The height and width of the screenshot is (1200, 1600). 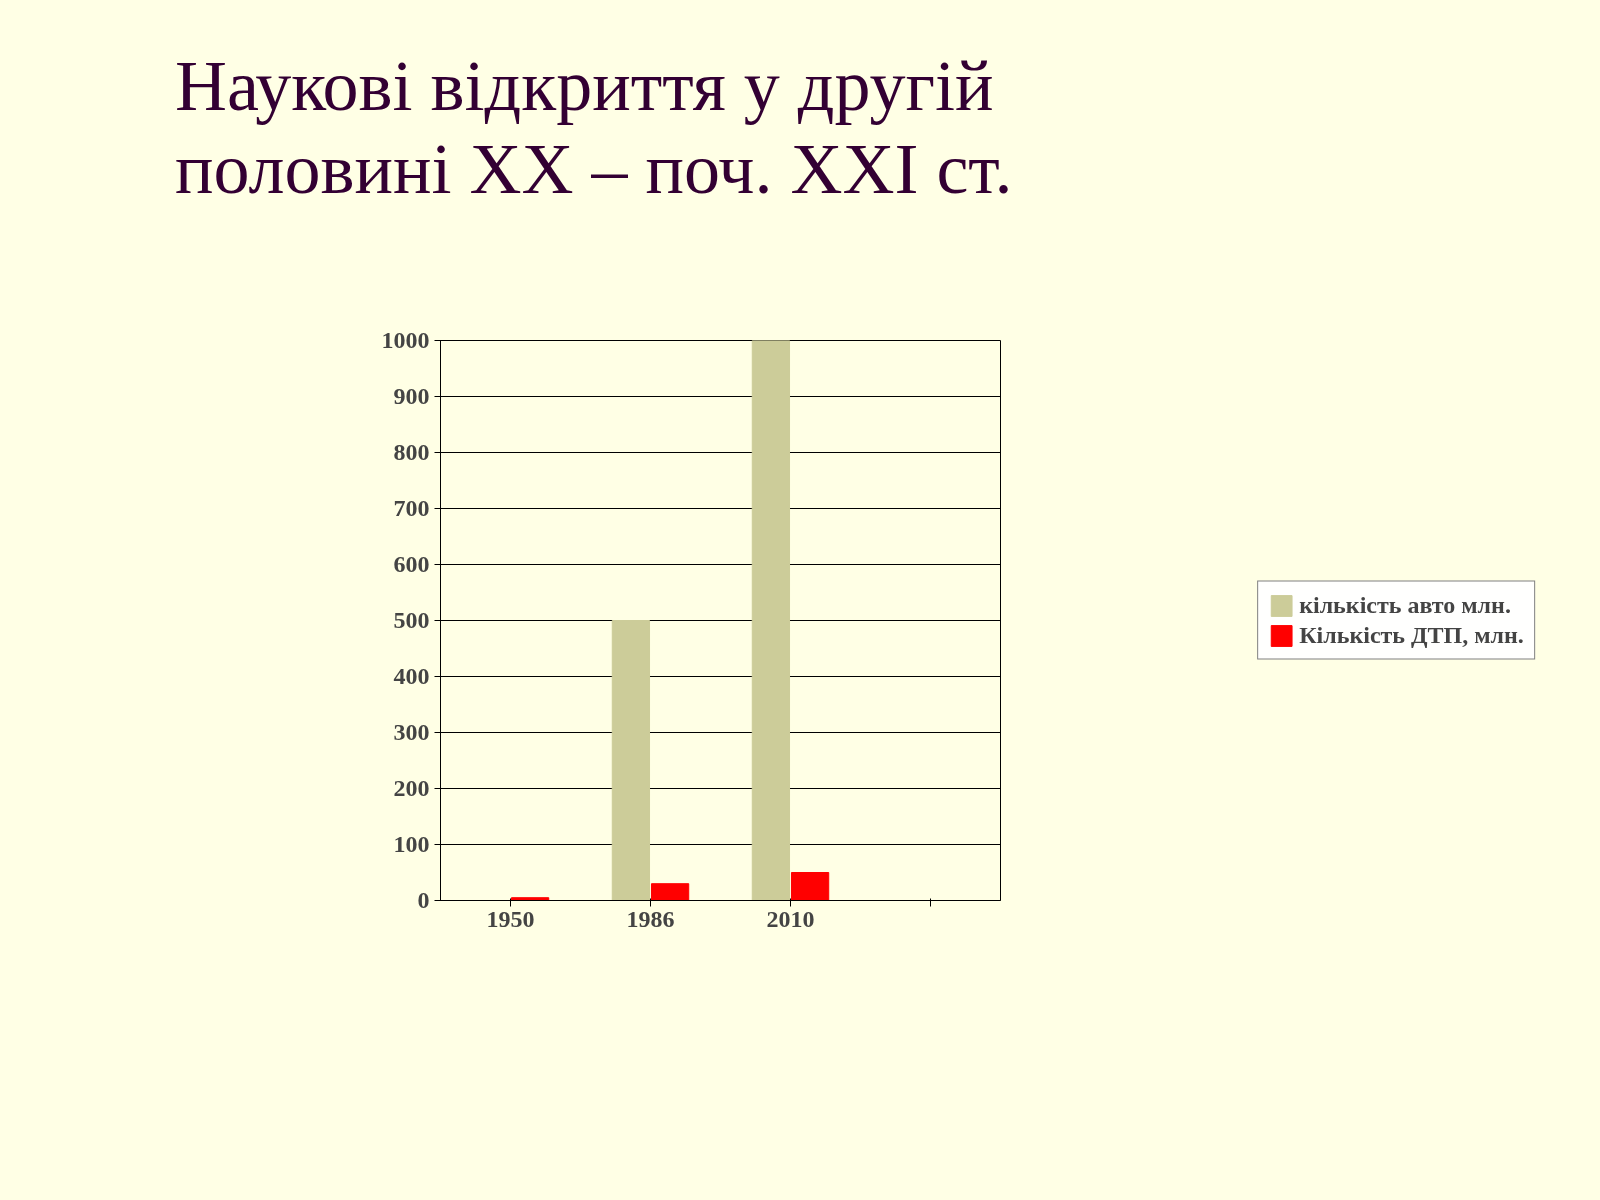 What do you see at coordinates (411, 788) in the screenshot?
I see `y-tick-label: 200` at bounding box center [411, 788].